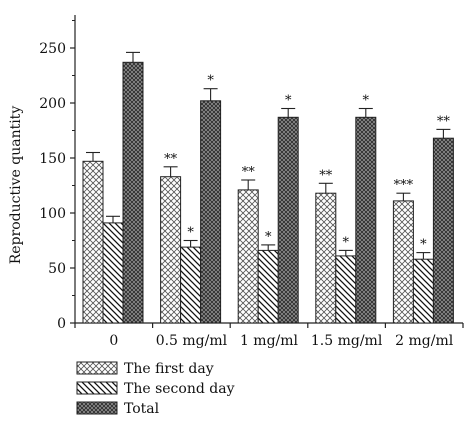  I want to click on legend-label: The second day, so click(179, 389).